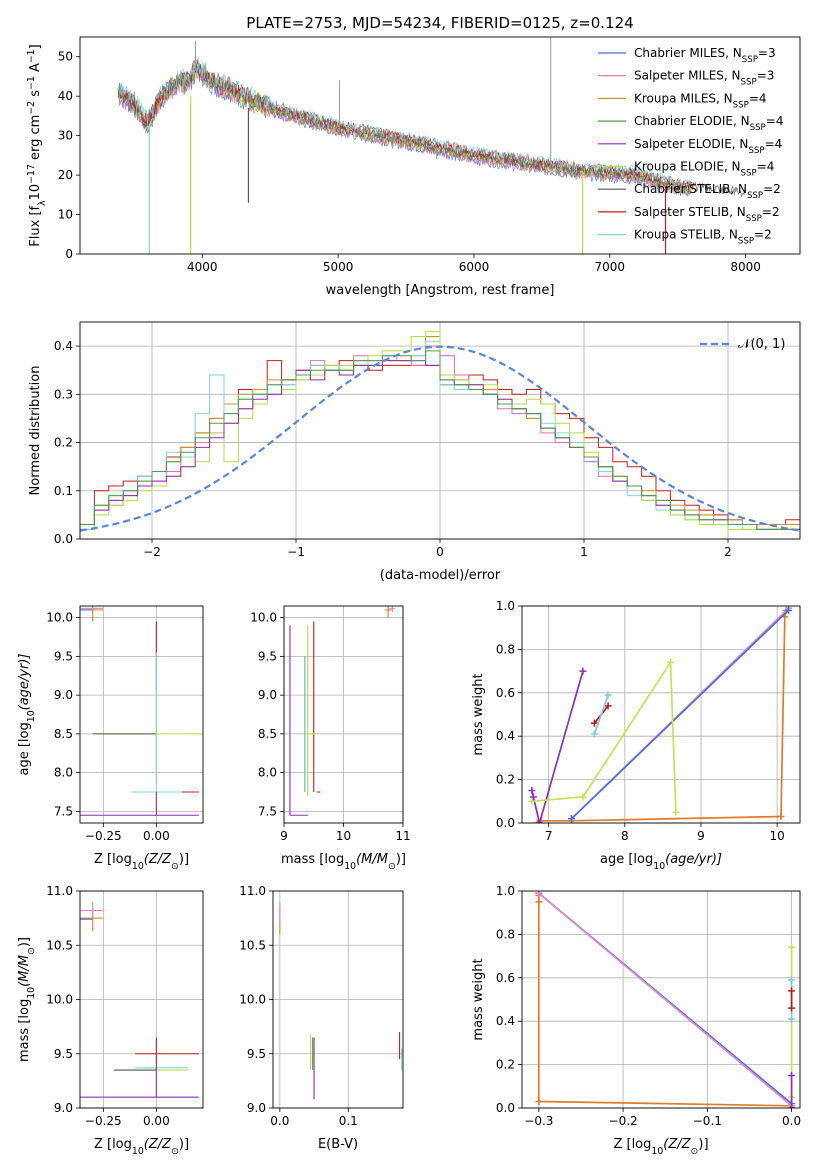 The height and width of the screenshot is (1170, 819). What do you see at coordinates (761, 344) in the screenshot?
I see `residuals-legend-label: 𝒩(0, 1)` at bounding box center [761, 344].